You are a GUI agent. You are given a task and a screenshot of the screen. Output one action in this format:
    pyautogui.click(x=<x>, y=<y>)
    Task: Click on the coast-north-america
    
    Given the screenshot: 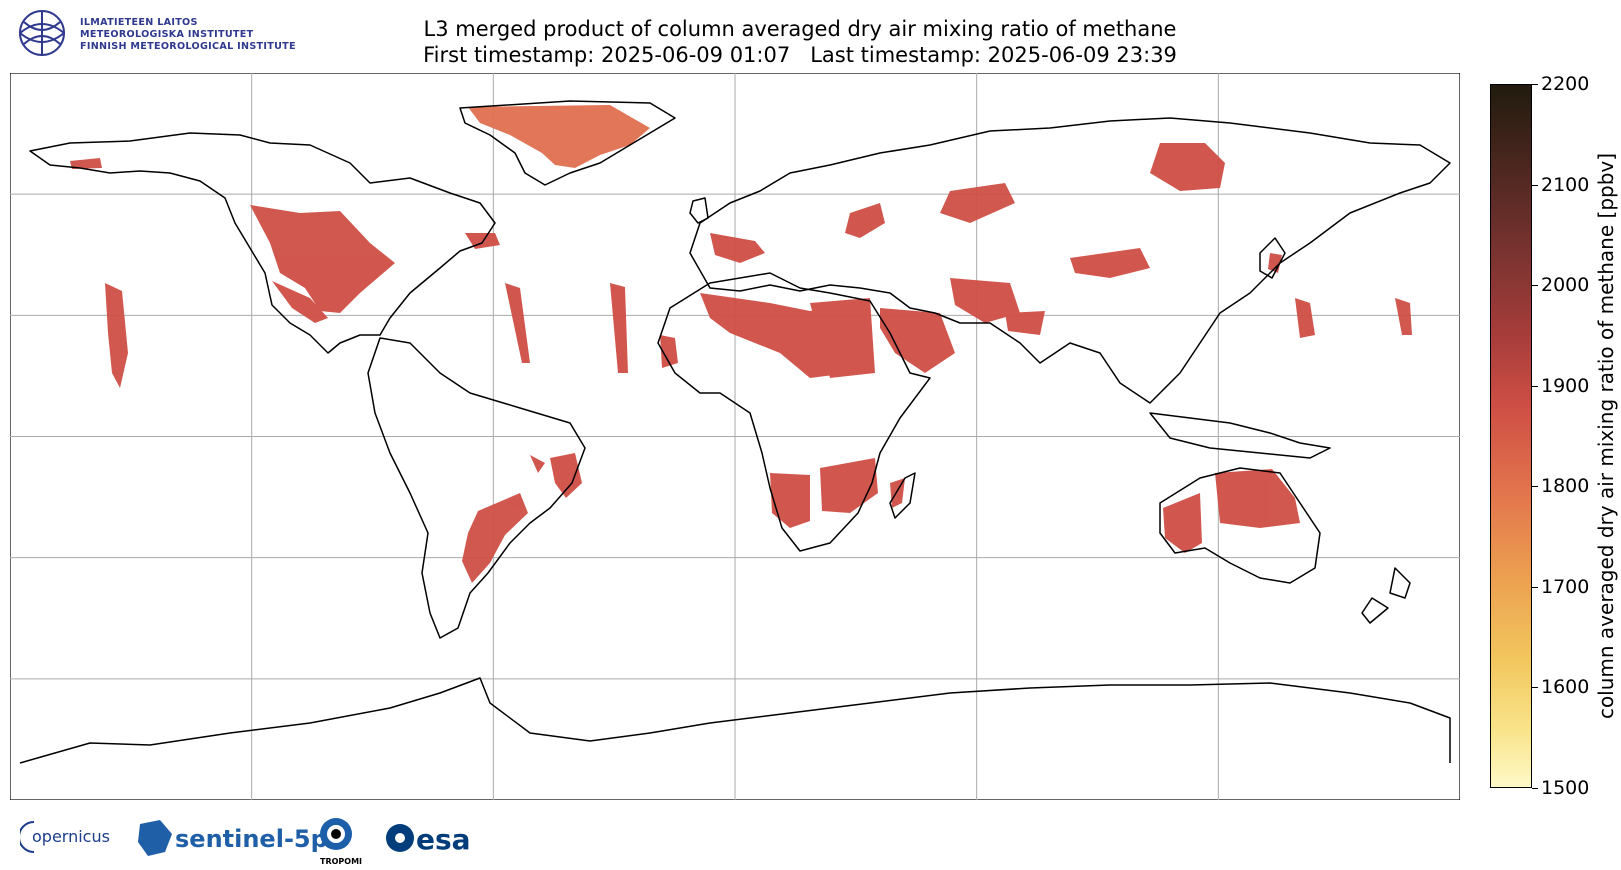 What is the action you would take?
    pyautogui.click(x=262, y=243)
    